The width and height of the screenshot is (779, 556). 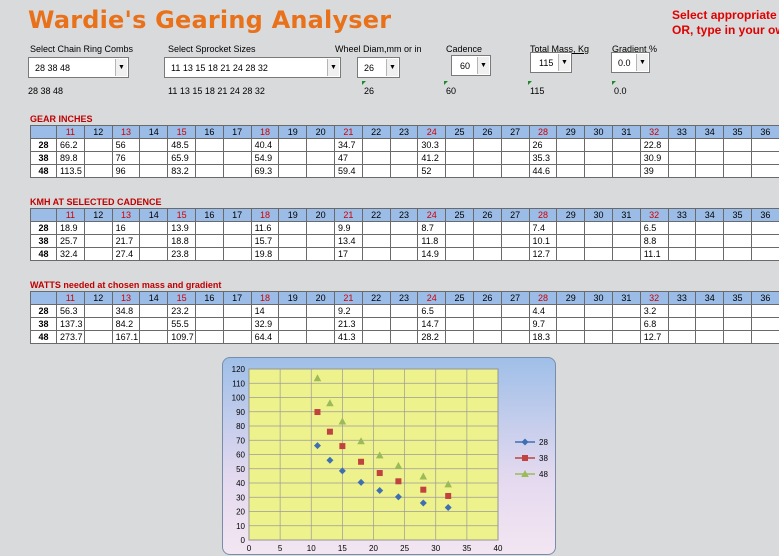 What do you see at coordinates (654, 337) in the screenshot?
I see `table-cell: 12.7` at bounding box center [654, 337].